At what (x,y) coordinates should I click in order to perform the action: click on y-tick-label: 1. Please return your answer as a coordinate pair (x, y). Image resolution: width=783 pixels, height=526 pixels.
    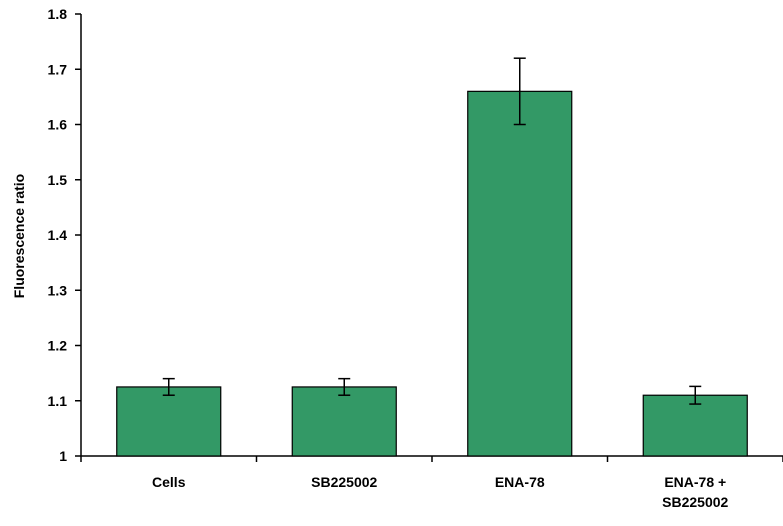
    Looking at the image, I should click on (63, 456).